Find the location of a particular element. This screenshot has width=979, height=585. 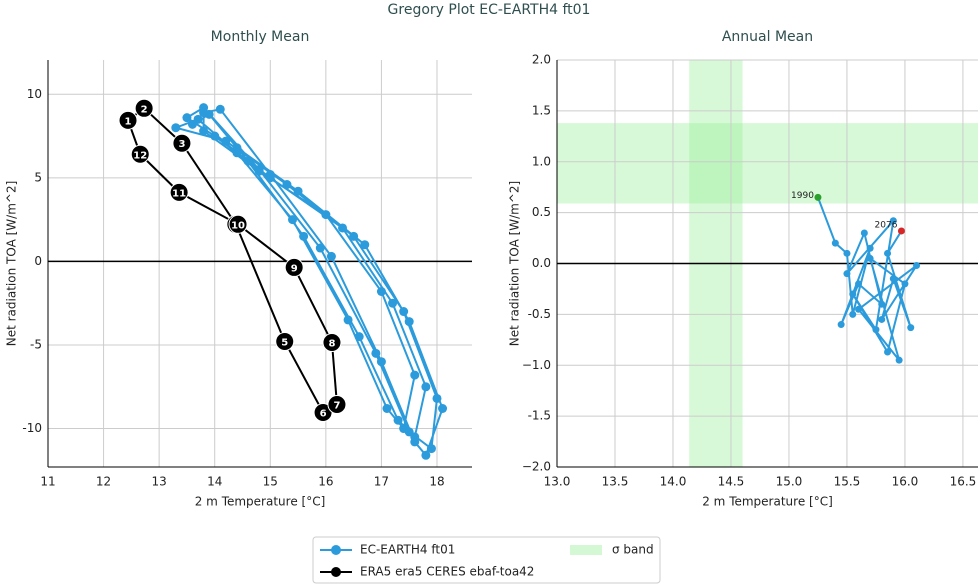

y-tick-label: -1.5 is located at coordinates (539, 416).